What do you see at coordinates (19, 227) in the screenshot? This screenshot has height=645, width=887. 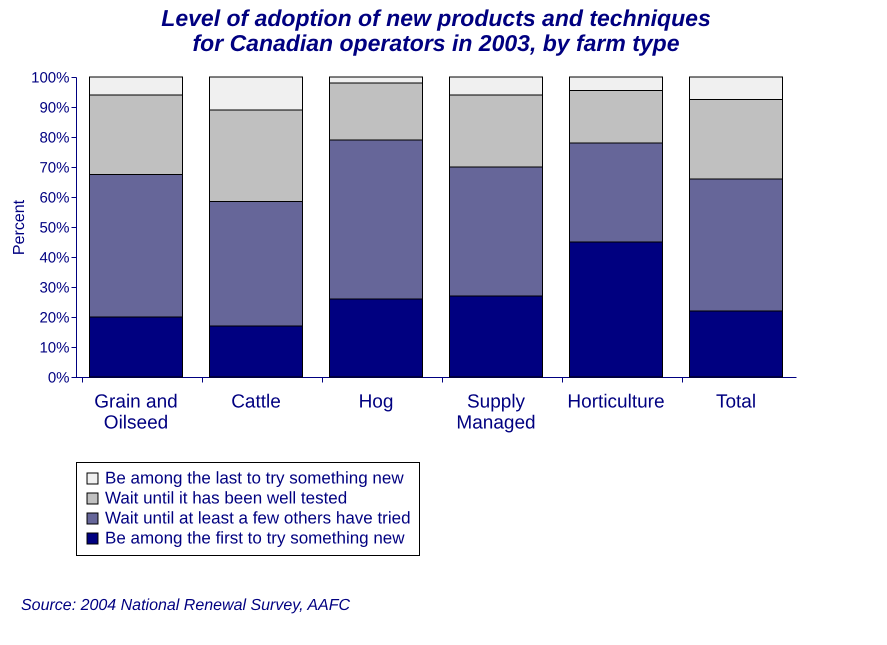 I see `y-axis-title: Percent` at bounding box center [19, 227].